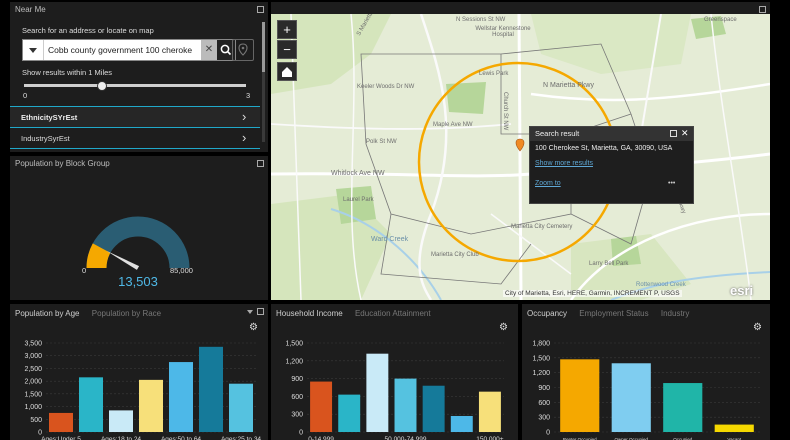 The width and height of the screenshot is (790, 440). What do you see at coordinates (121, 438) in the screenshot?
I see `x-tick-label: Ages:18 to 24` at bounding box center [121, 438].